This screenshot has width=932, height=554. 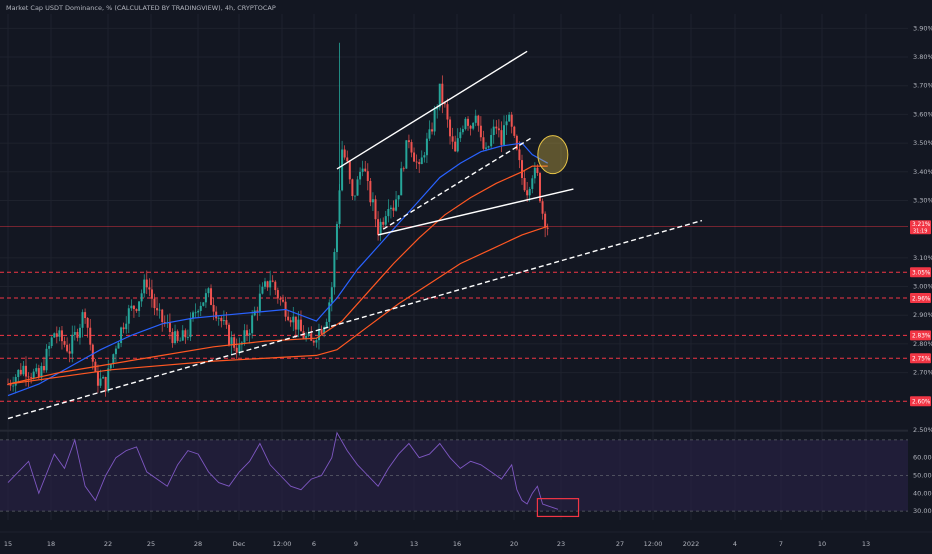 What do you see at coordinates (922, 287) in the screenshot?
I see `y-tick-label: 3.00%` at bounding box center [922, 287].